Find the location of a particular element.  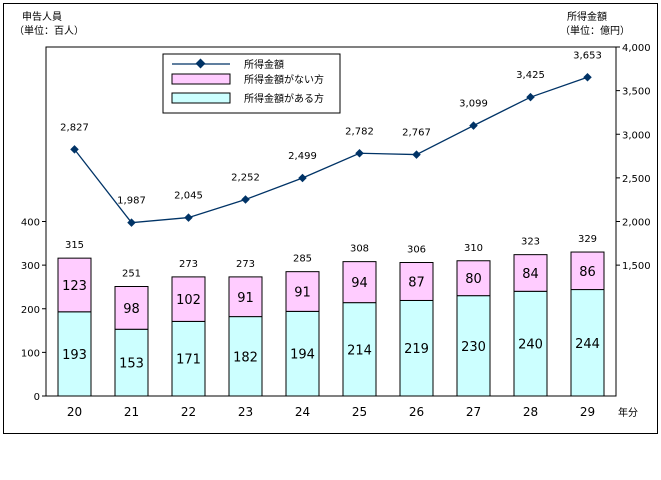

bar-no-income-label: 86 is located at coordinates (587, 272).